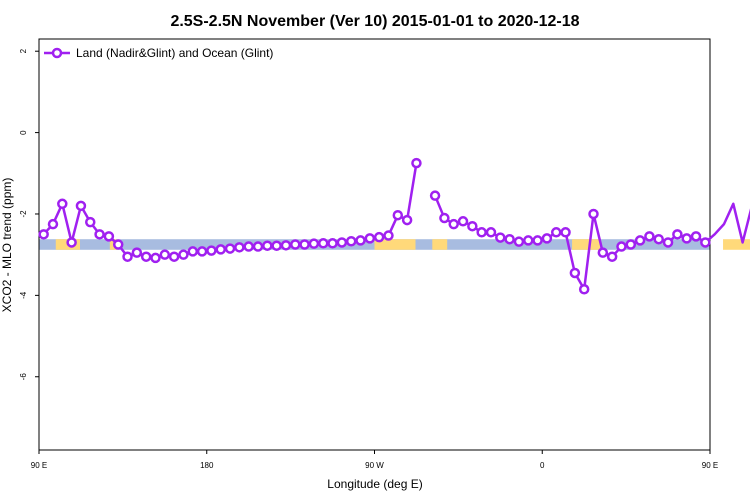 The image size is (750, 500). Describe the element at coordinates (23, 50) in the screenshot. I see `y-tick-label: 2` at that location.